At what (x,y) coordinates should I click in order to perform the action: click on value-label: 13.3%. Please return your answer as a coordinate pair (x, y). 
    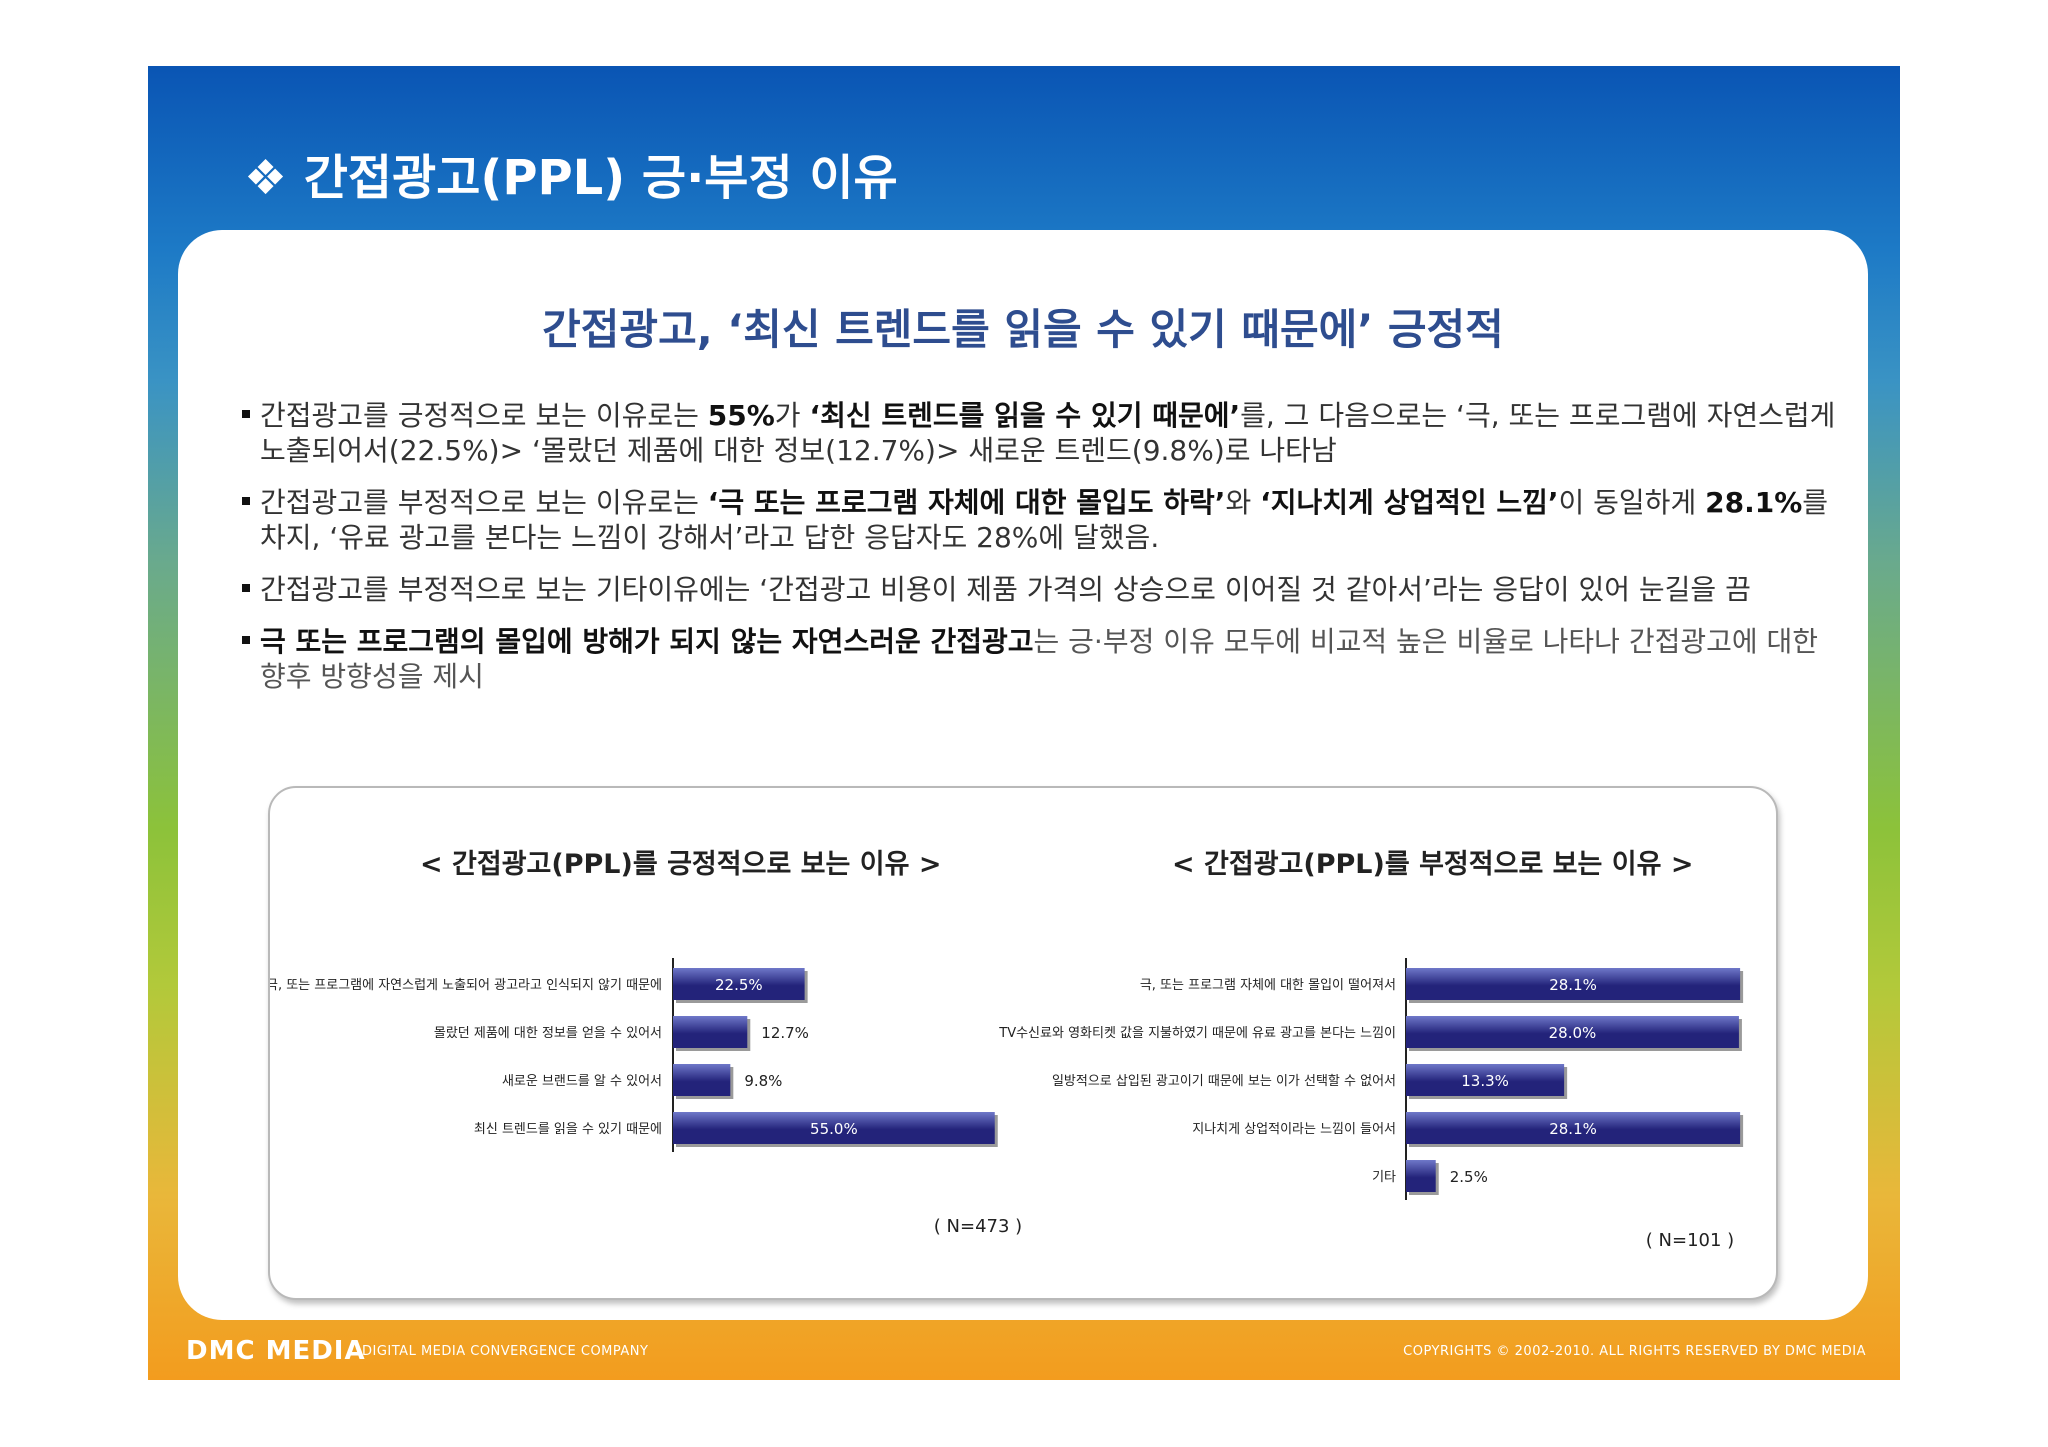
    Looking at the image, I should click on (1485, 1081).